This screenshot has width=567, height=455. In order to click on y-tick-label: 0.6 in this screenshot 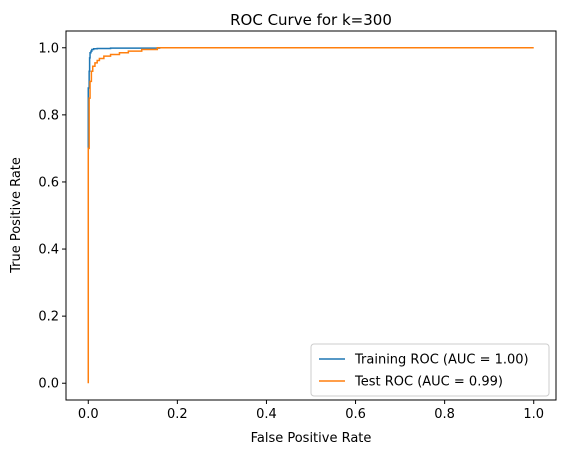, I will do `click(48, 182)`.